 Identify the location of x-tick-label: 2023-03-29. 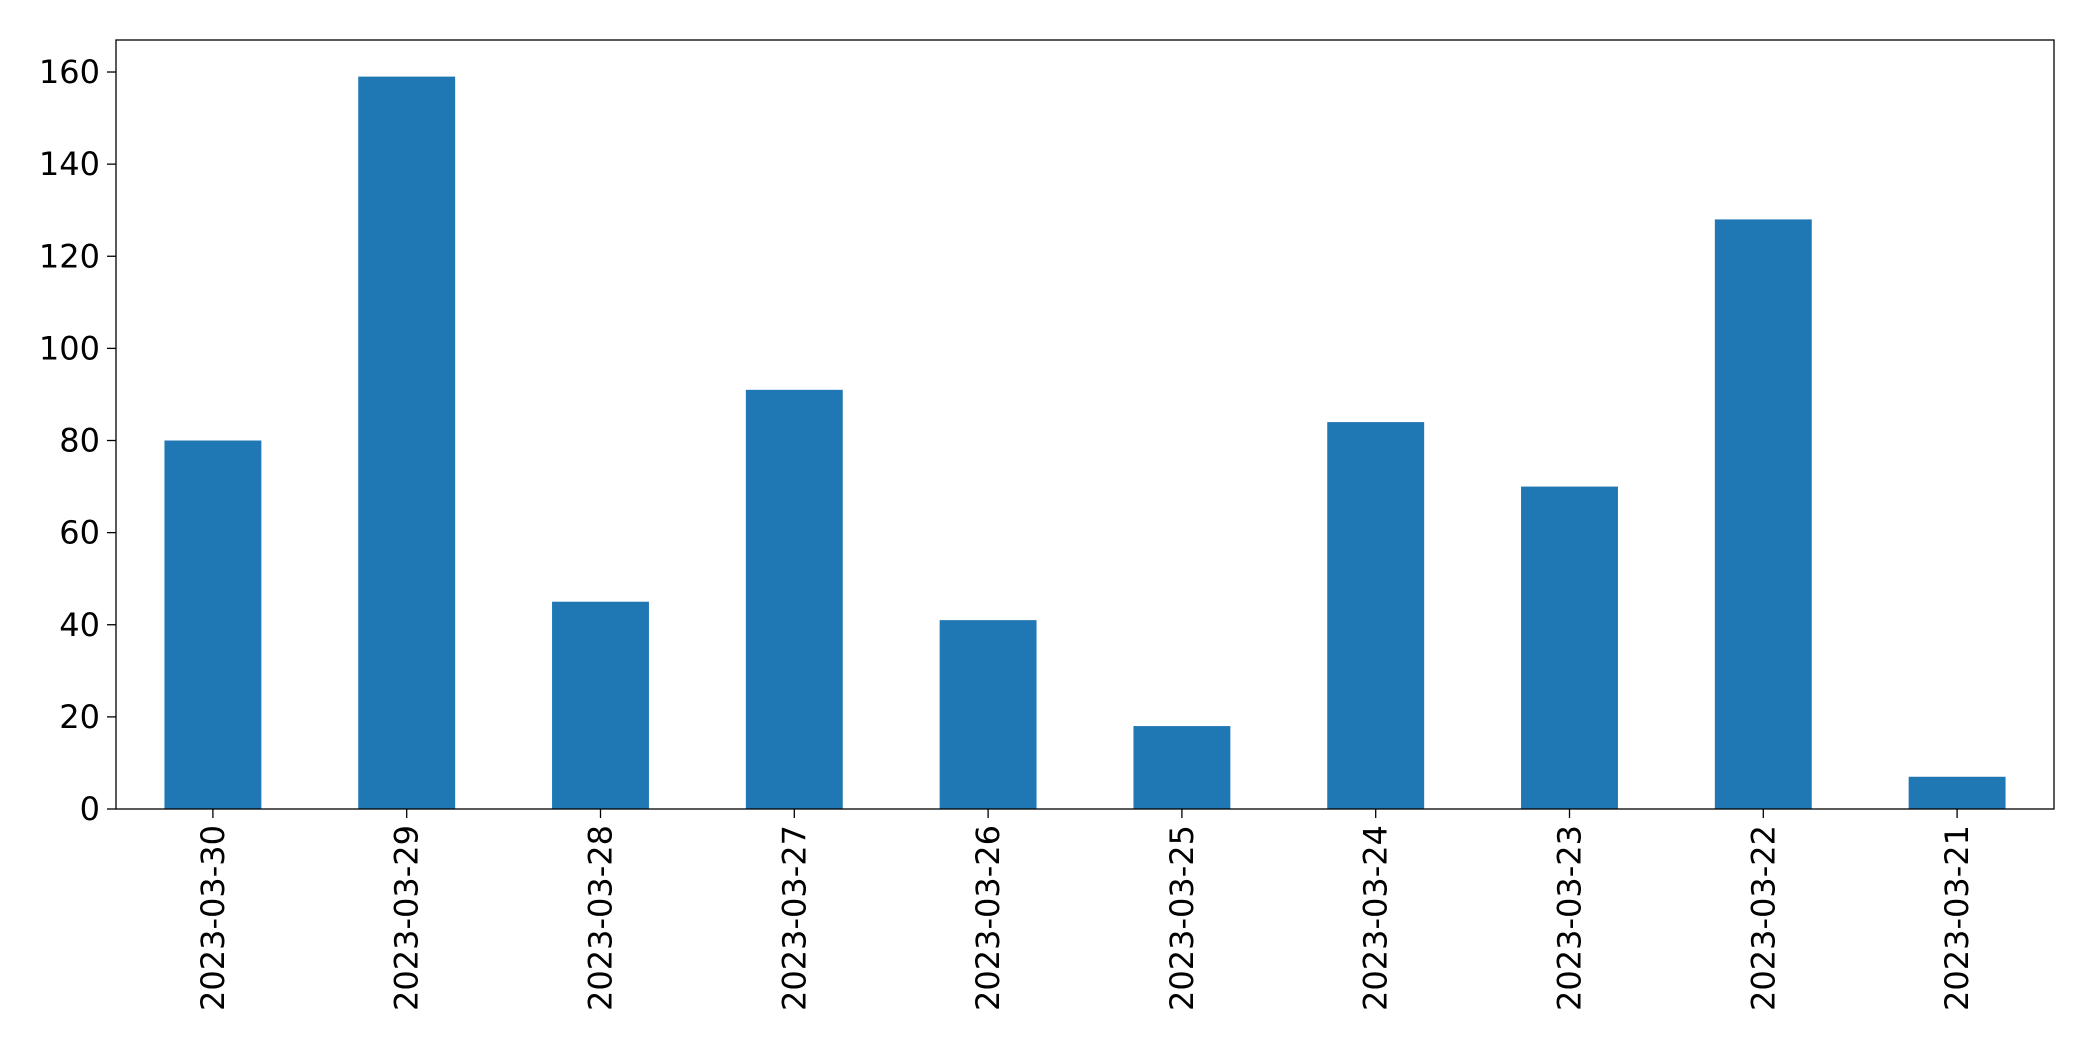
(407, 918).